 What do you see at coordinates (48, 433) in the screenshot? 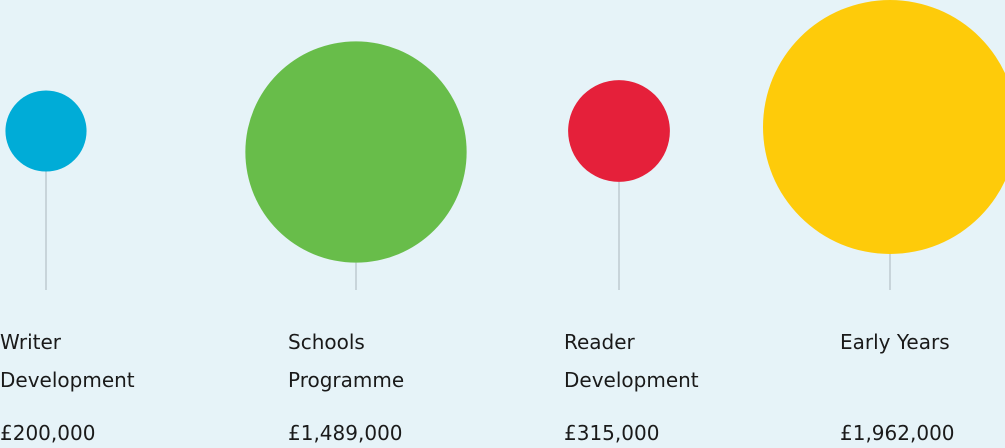
I see `value-label: £200,000` at bounding box center [48, 433].